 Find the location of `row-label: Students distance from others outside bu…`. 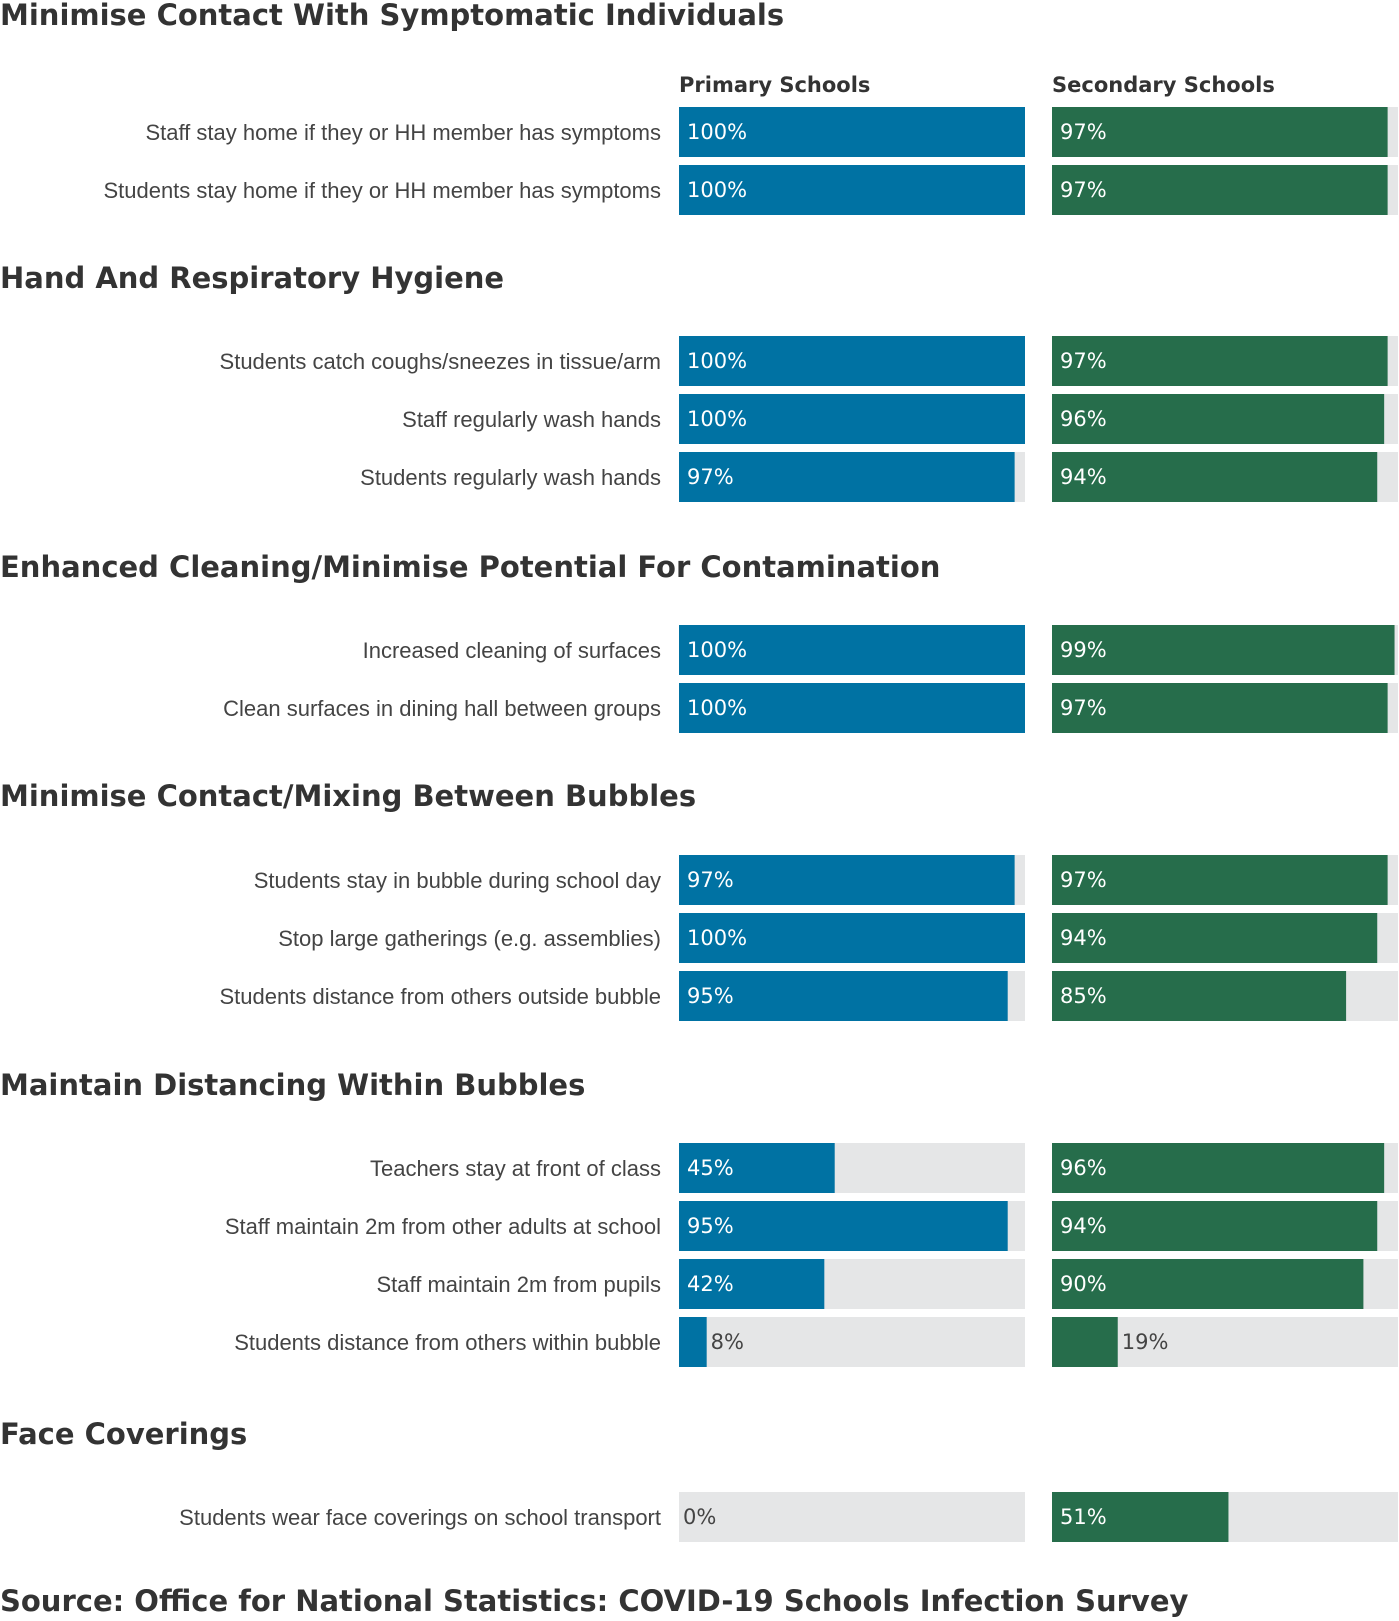

row-label: Students distance from others outside bu… is located at coordinates (441, 996).